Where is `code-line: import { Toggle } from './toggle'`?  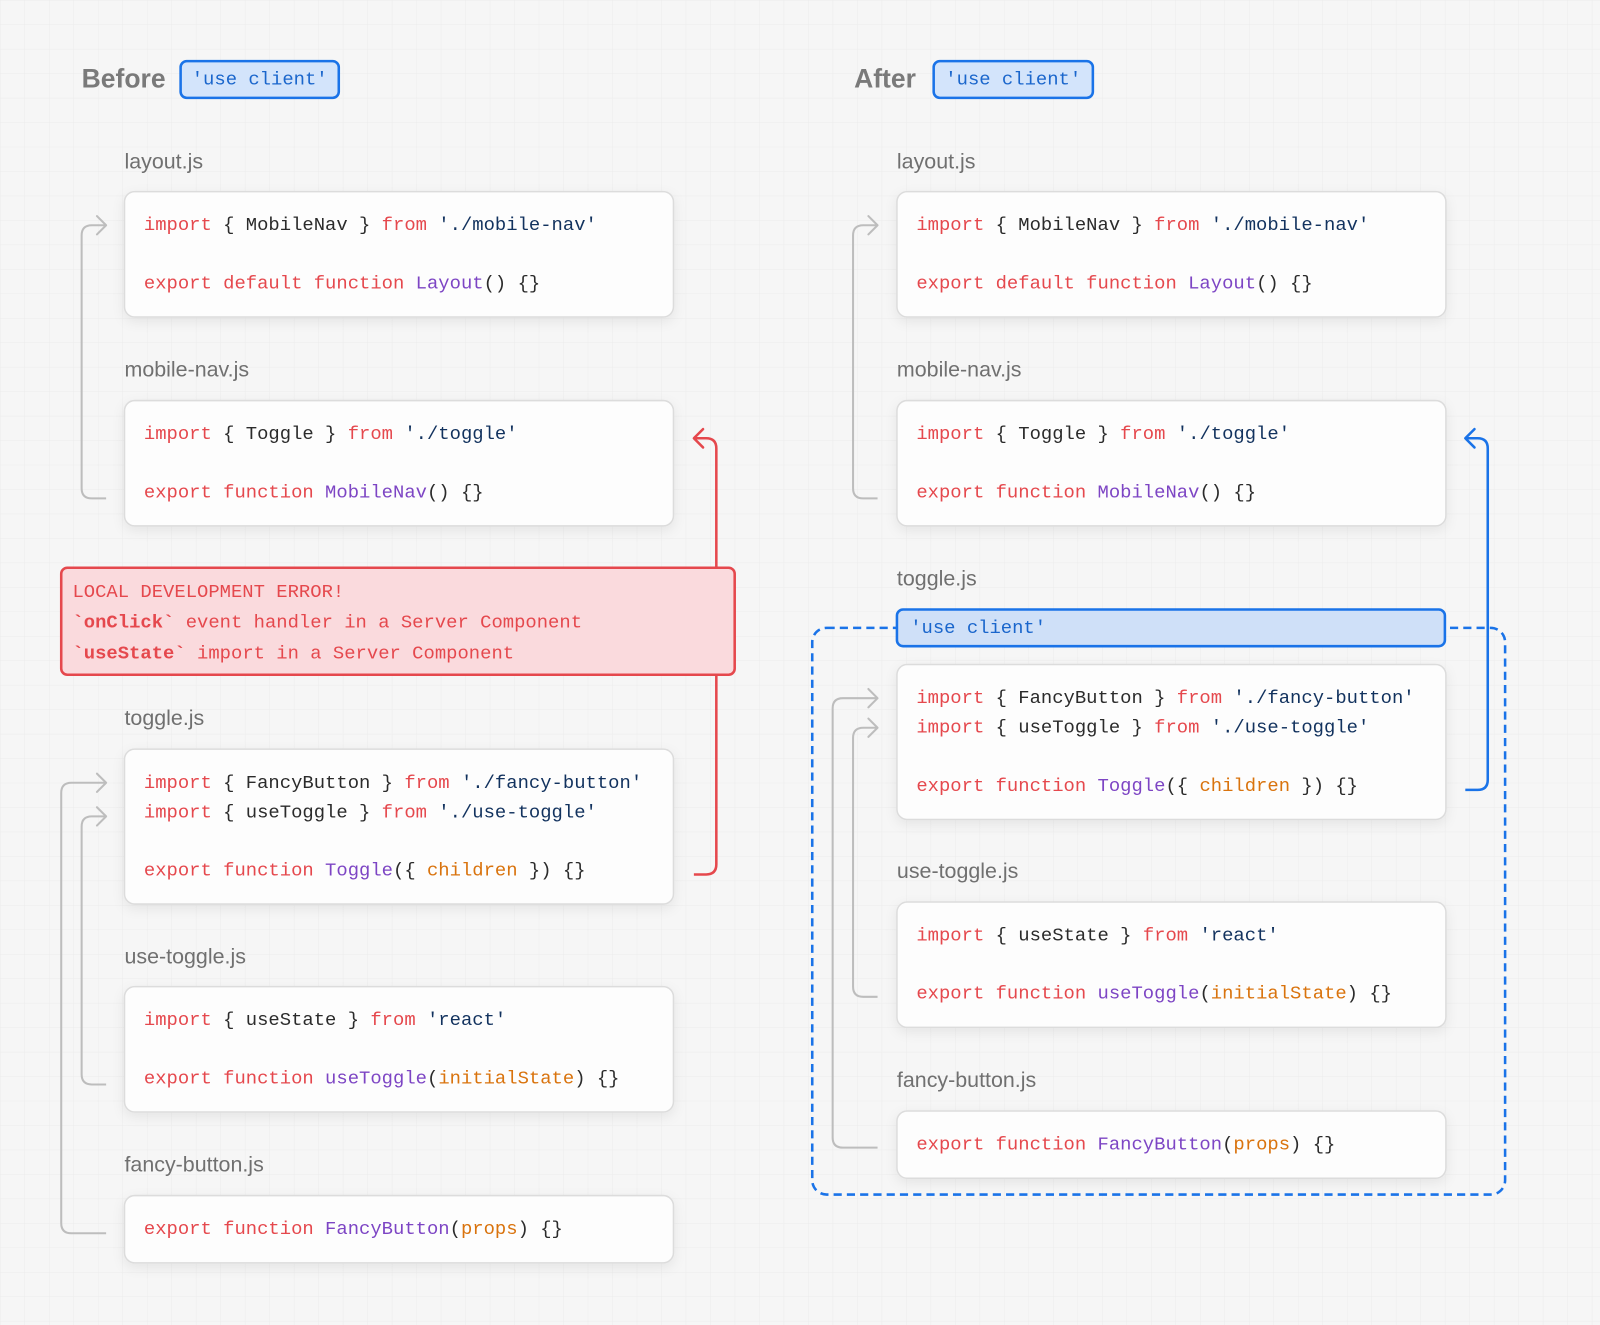
code-line: import { Toggle } from './toggle' is located at coordinates (1103, 434).